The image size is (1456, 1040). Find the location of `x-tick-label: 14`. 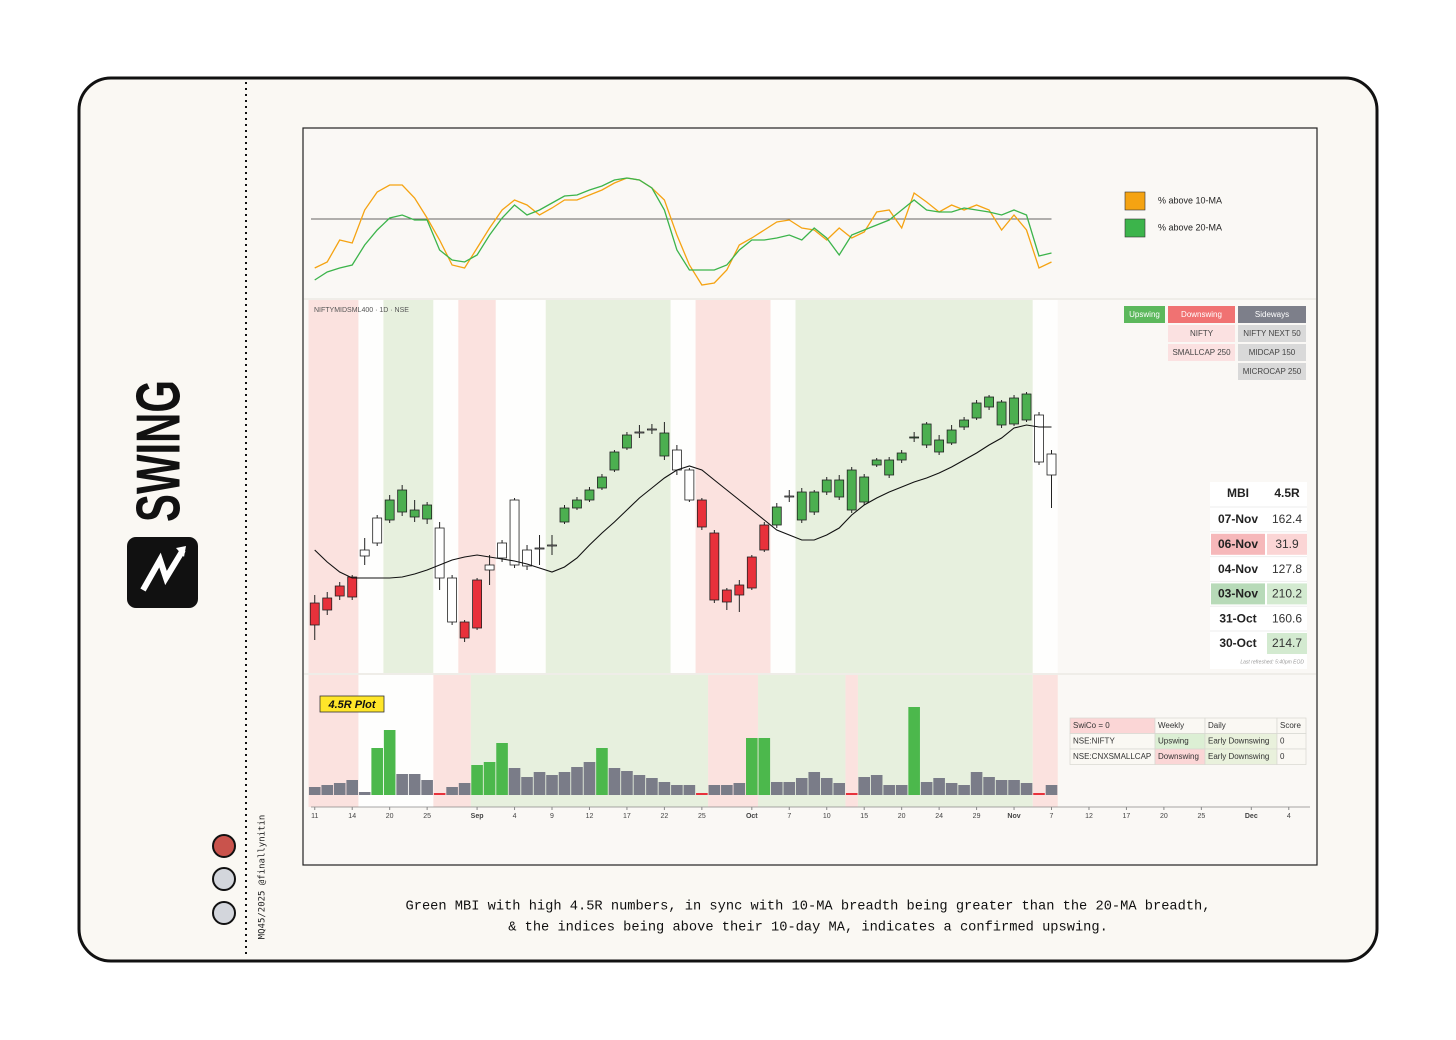

x-tick-label: 14 is located at coordinates (352, 816).